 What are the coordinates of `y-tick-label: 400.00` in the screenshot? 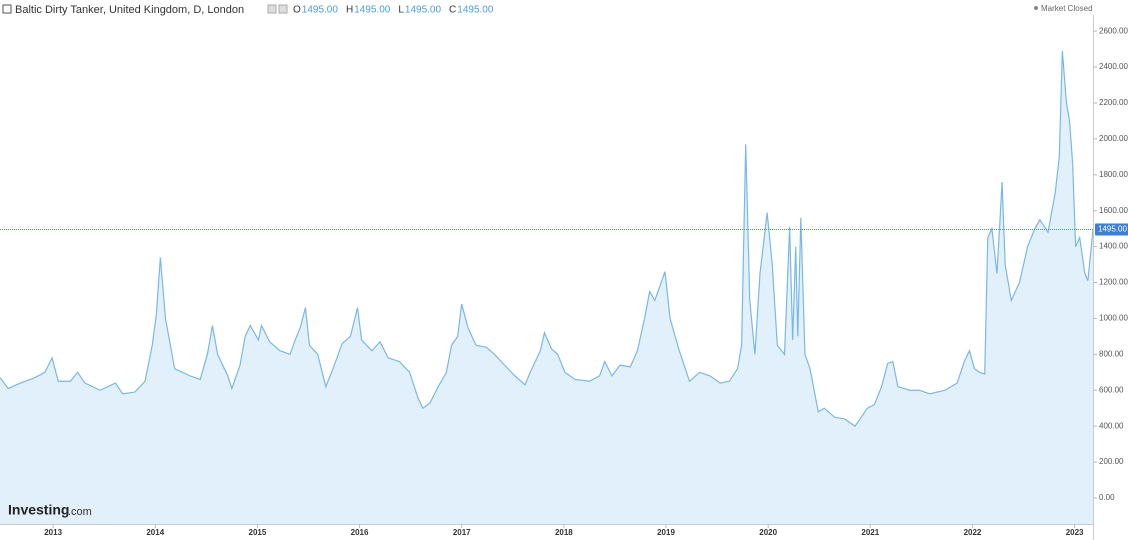 It's located at (1111, 425).